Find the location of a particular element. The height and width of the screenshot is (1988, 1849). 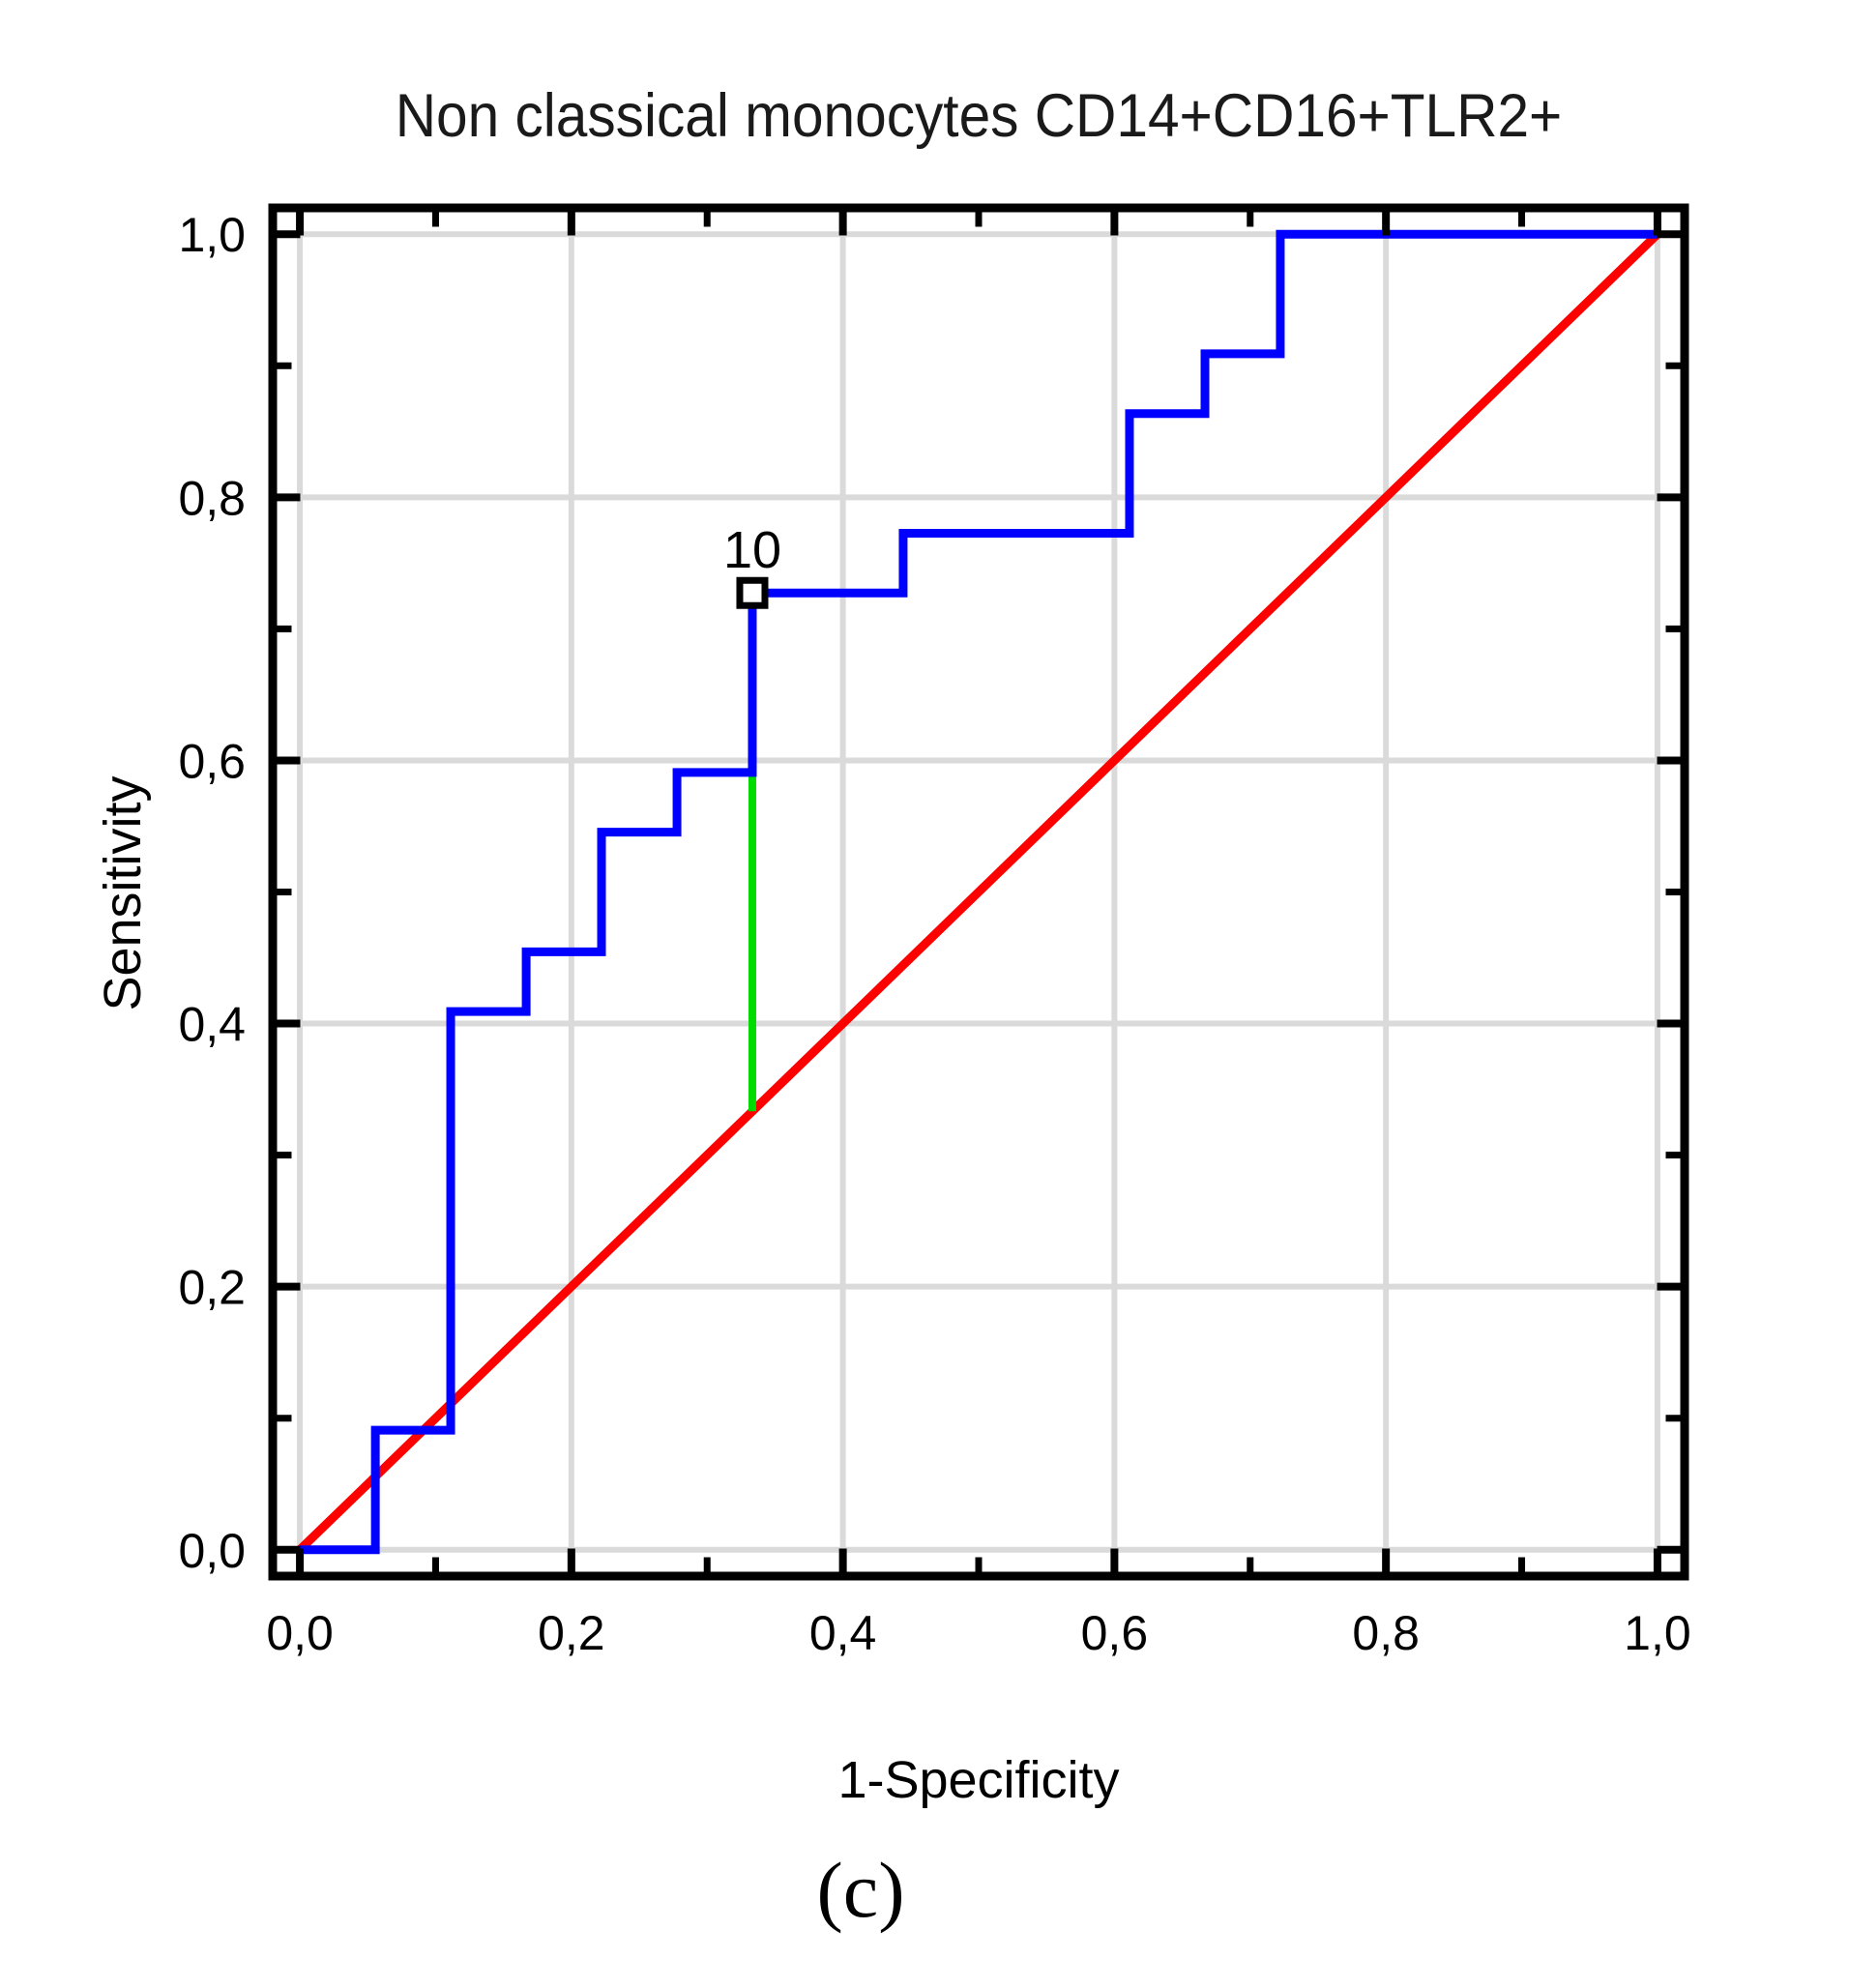

y-tick-label: 0,6 is located at coordinates (212, 761).